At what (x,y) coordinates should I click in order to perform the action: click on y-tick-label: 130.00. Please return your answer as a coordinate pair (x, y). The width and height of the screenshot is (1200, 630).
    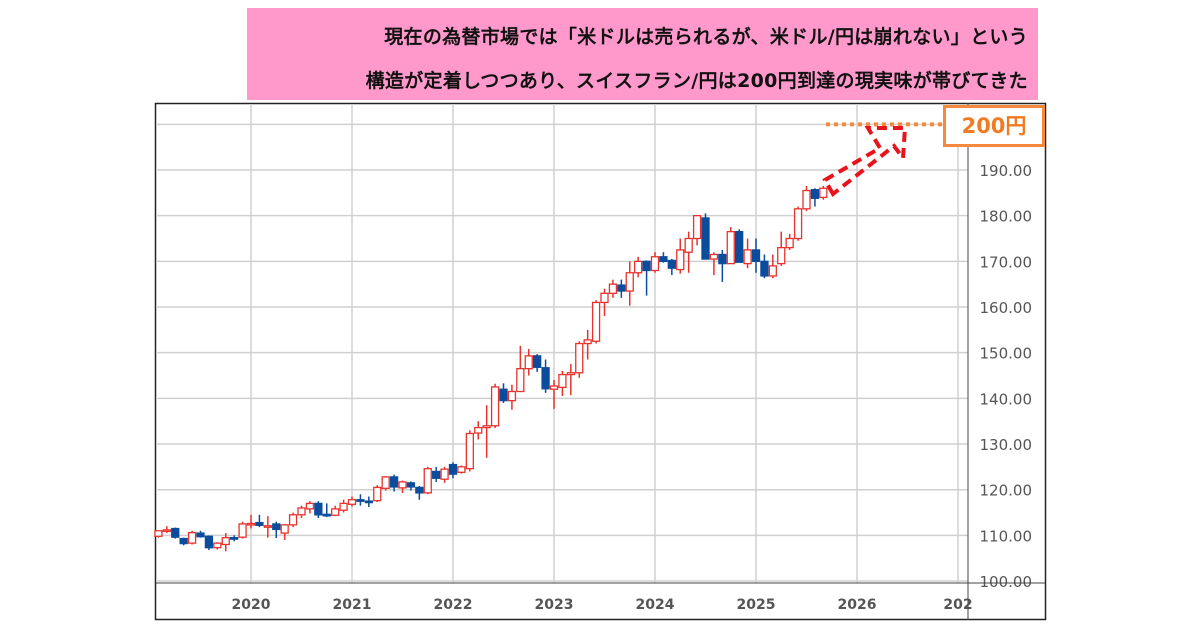
    Looking at the image, I should click on (1006, 445).